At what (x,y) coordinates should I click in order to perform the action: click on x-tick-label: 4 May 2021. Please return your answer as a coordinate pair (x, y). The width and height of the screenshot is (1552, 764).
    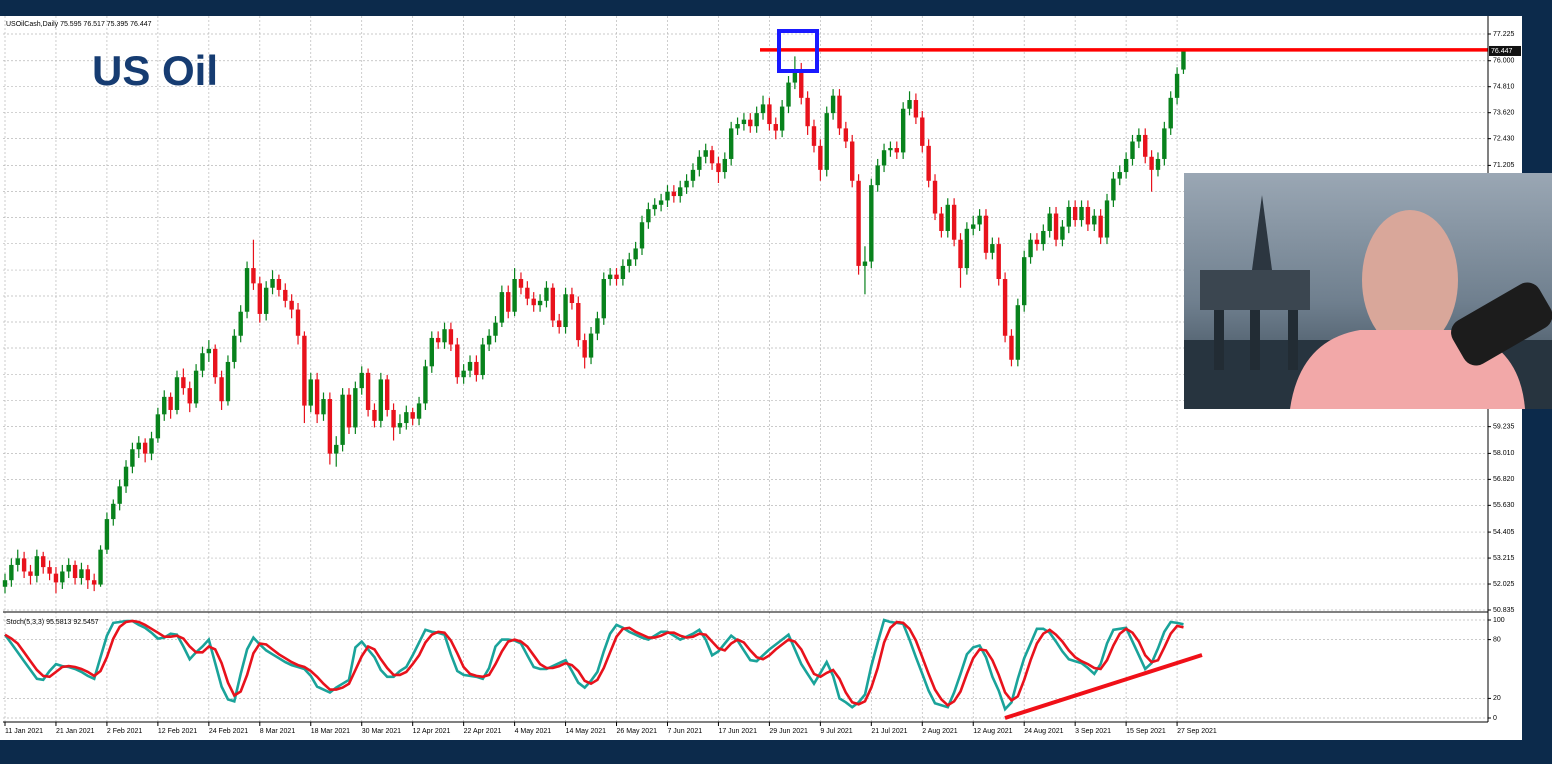
    Looking at the image, I should click on (533, 731).